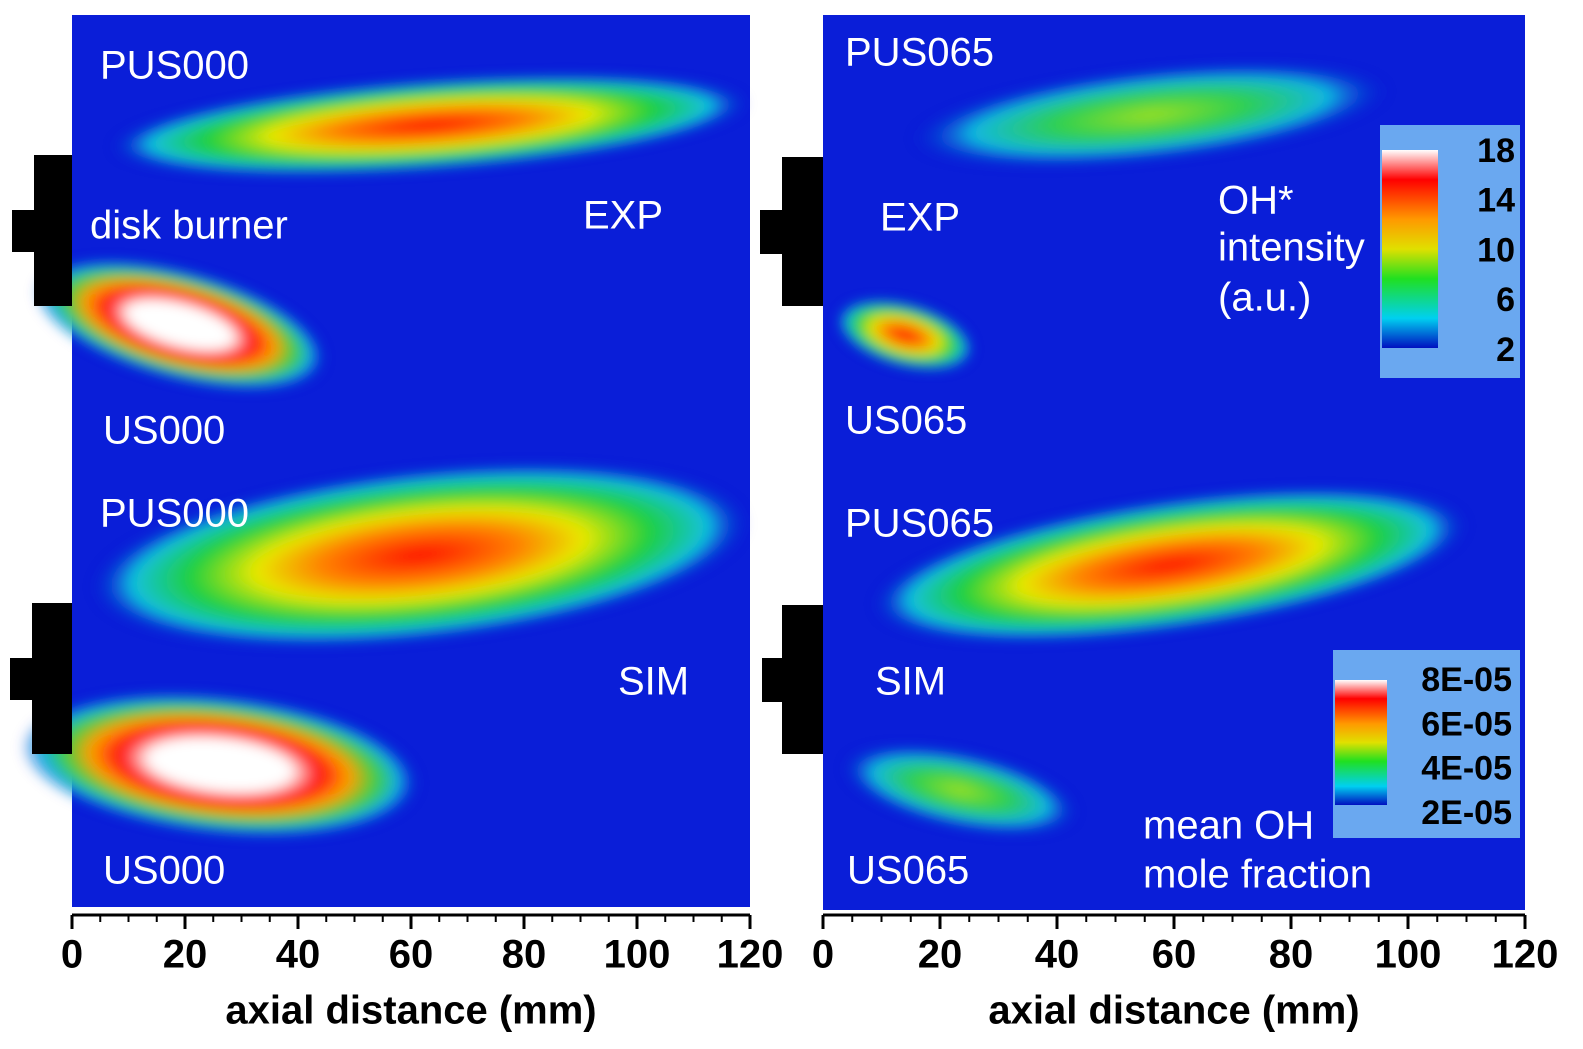  I want to click on colorbar-tick-label: 4E-05, so click(1466, 769).